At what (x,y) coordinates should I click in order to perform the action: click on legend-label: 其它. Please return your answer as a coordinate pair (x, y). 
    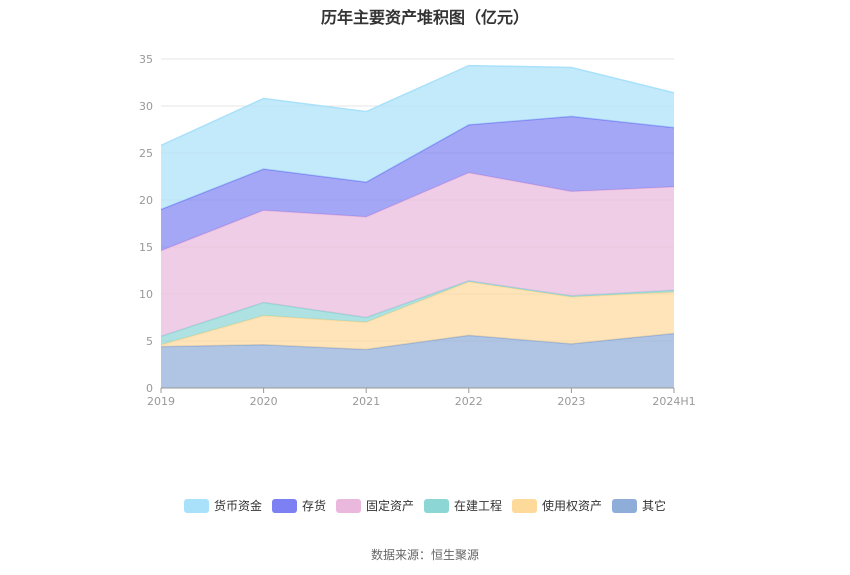
    Looking at the image, I should click on (654, 506).